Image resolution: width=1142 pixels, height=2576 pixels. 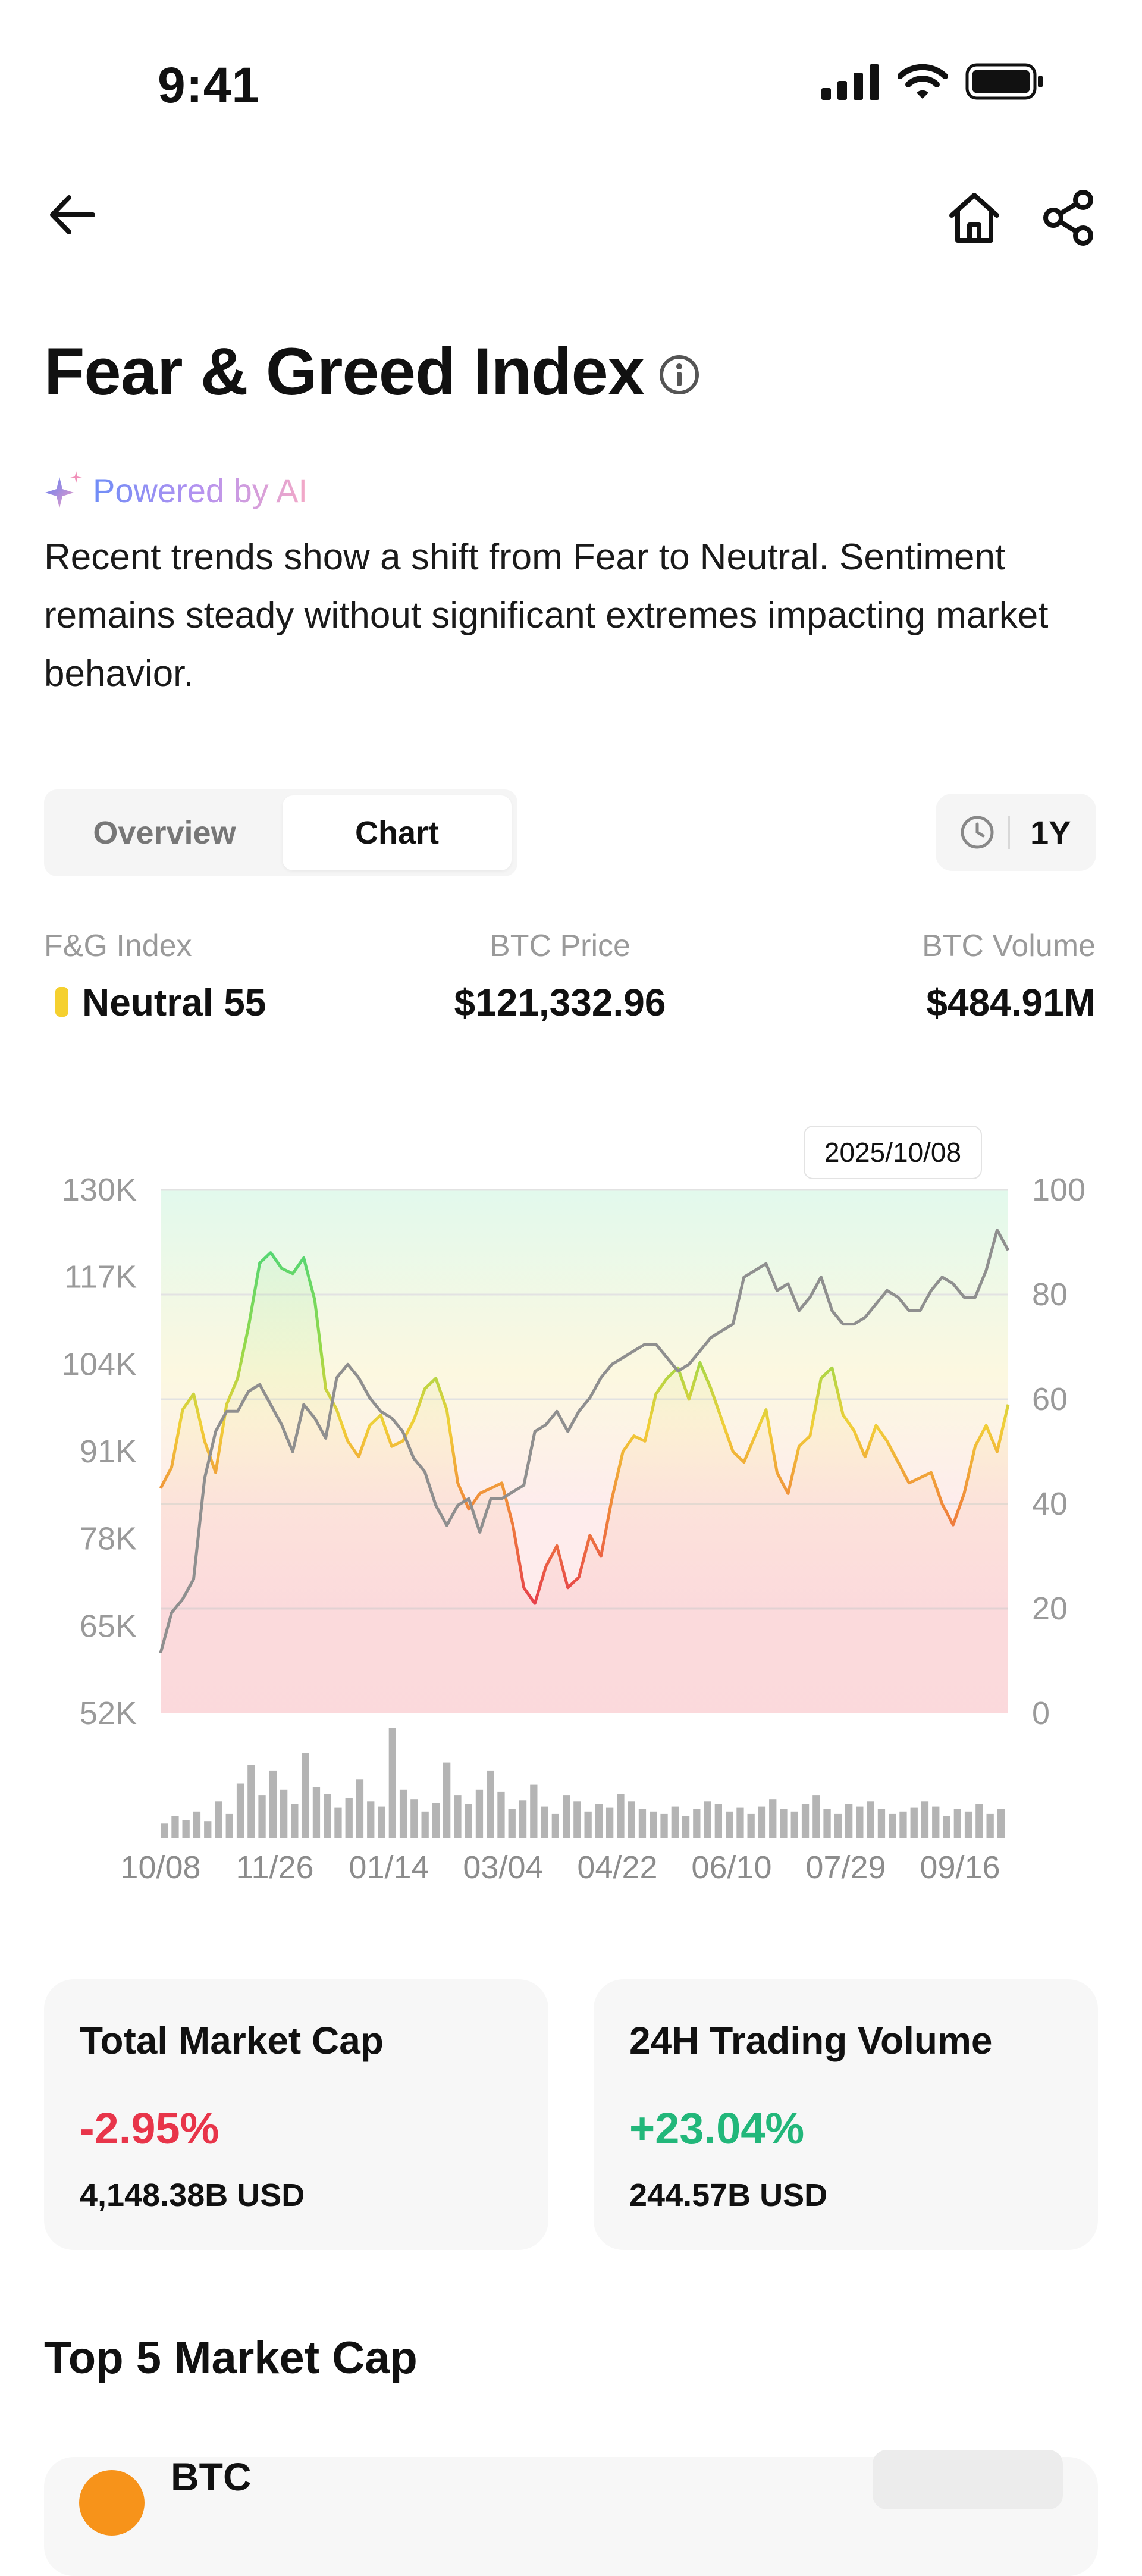 I want to click on range-label: 1Y, so click(x=1050, y=832).